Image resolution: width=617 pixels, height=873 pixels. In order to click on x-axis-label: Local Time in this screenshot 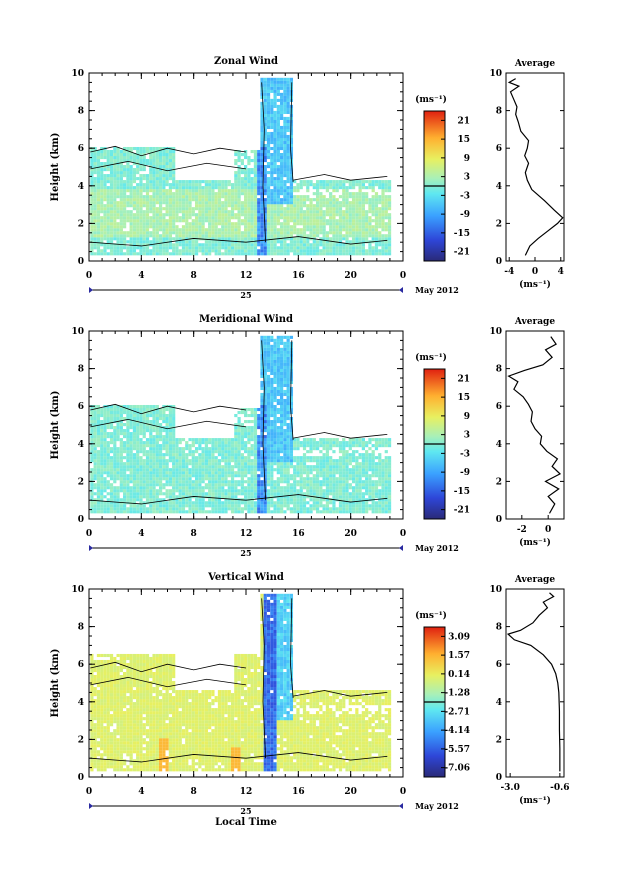, I will do `click(246, 822)`.